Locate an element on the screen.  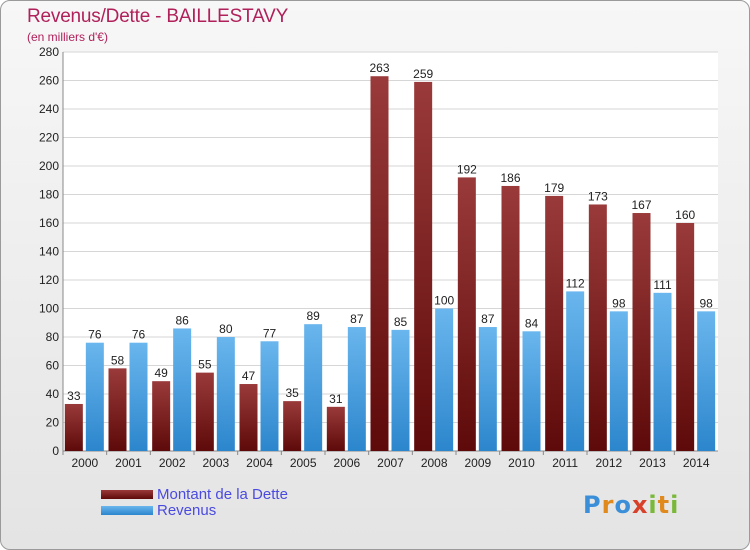
x-tick-label: 2000 is located at coordinates (84, 463).